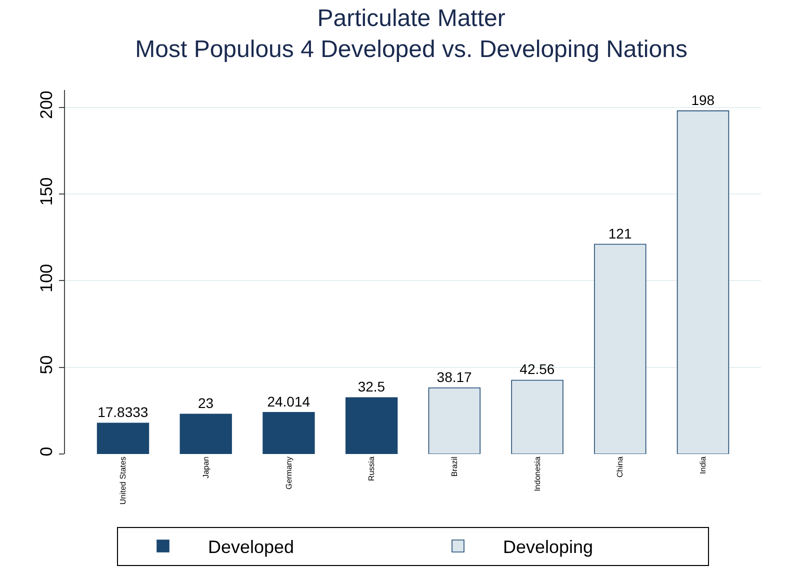 The width and height of the screenshot is (791, 578). Describe the element at coordinates (548, 547) in the screenshot. I see `legend-label: Developing` at that location.